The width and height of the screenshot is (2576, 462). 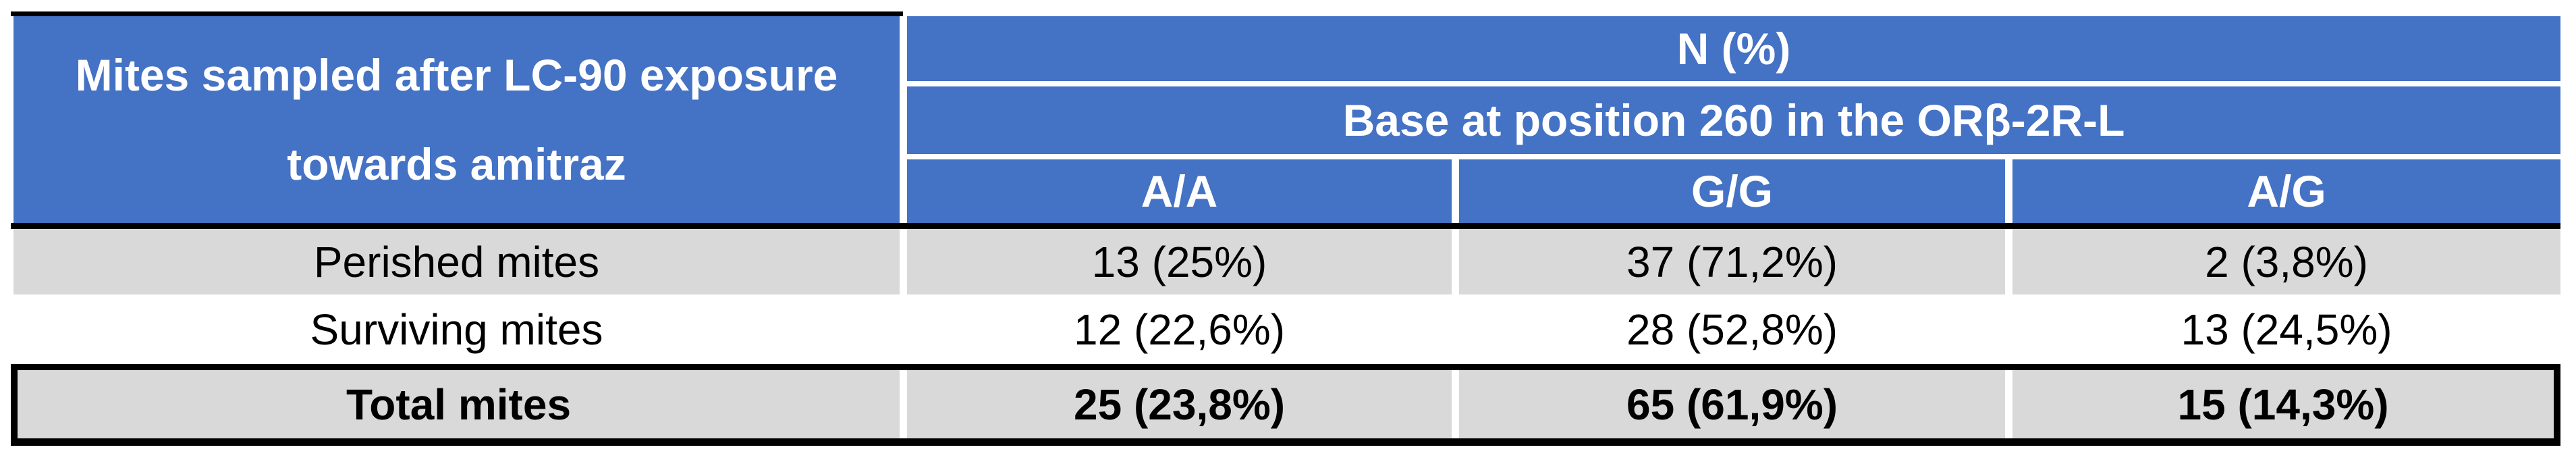 What do you see at coordinates (2286, 329) in the screenshot?
I see `cell-surviving-ag: 13 (24,5%)` at bounding box center [2286, 329].